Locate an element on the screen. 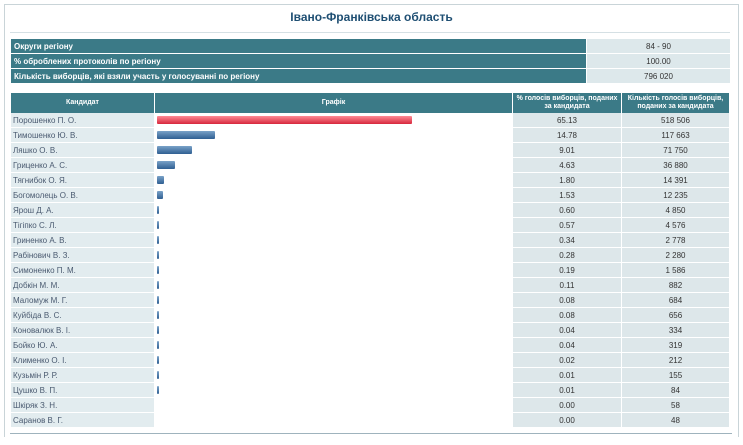 Image resolution: width=743 pixels, height=445 pixels. candidate-pct: 0.04 is located at coordinates (567, 345).